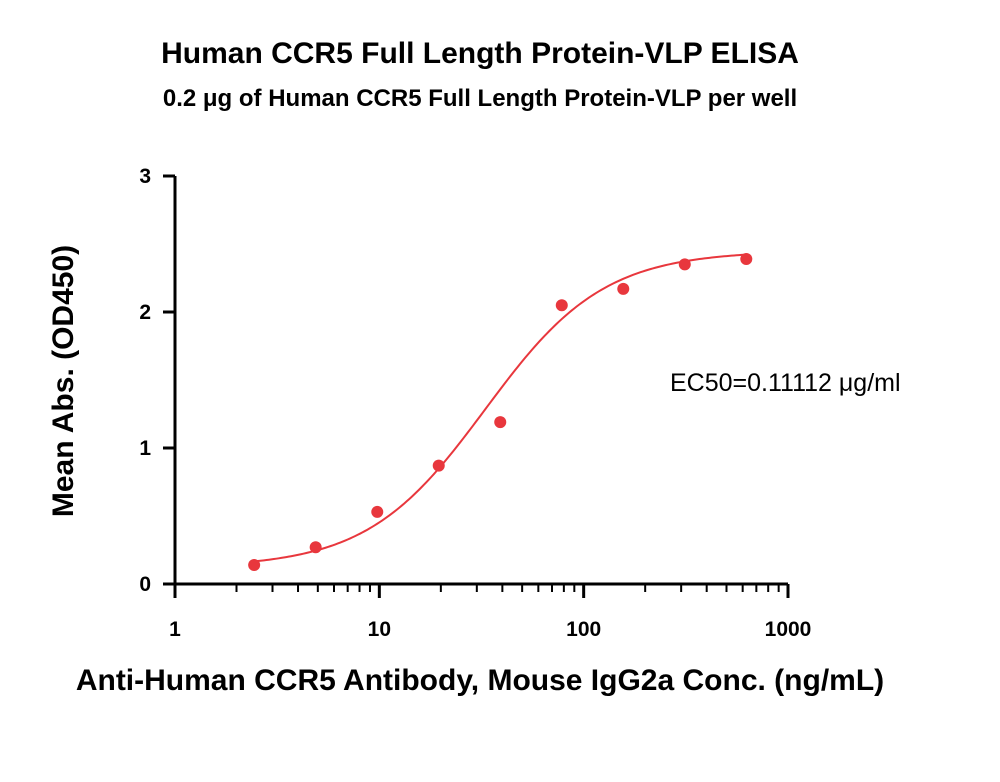 This screenshot has height=782, width=1000. I want to click on y-tick-label: 3, so click(145, 176).